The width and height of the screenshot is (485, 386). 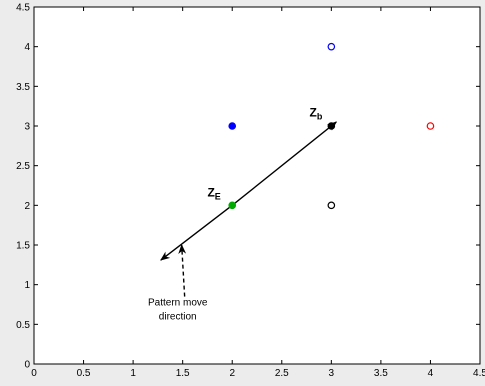 What do you see at coordinates (332, 373) in the screenshot?
I see `x-tick-label: 3` at bounding box center [332, 373].